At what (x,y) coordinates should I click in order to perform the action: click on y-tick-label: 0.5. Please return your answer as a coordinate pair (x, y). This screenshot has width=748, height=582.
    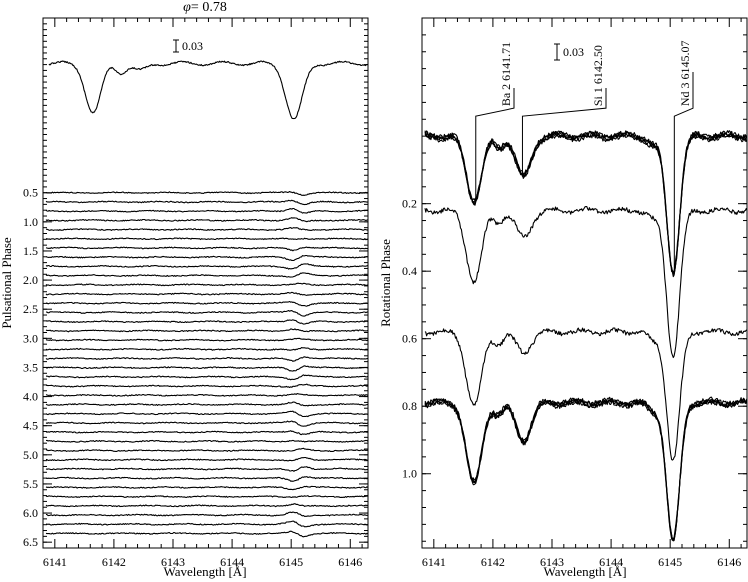
    Looking at the image, I should click on (30, 193).